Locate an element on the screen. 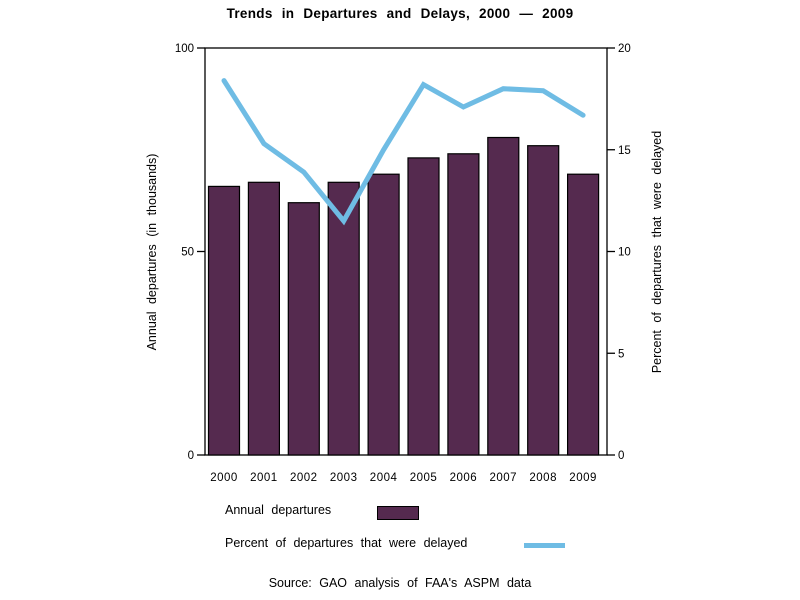 This screenshot has height=600, width=800. x-axis-labels: 2000 2001 2002 2003 2004 2005 2006 2007 2008 2009 is located at coordinates (403, 478).